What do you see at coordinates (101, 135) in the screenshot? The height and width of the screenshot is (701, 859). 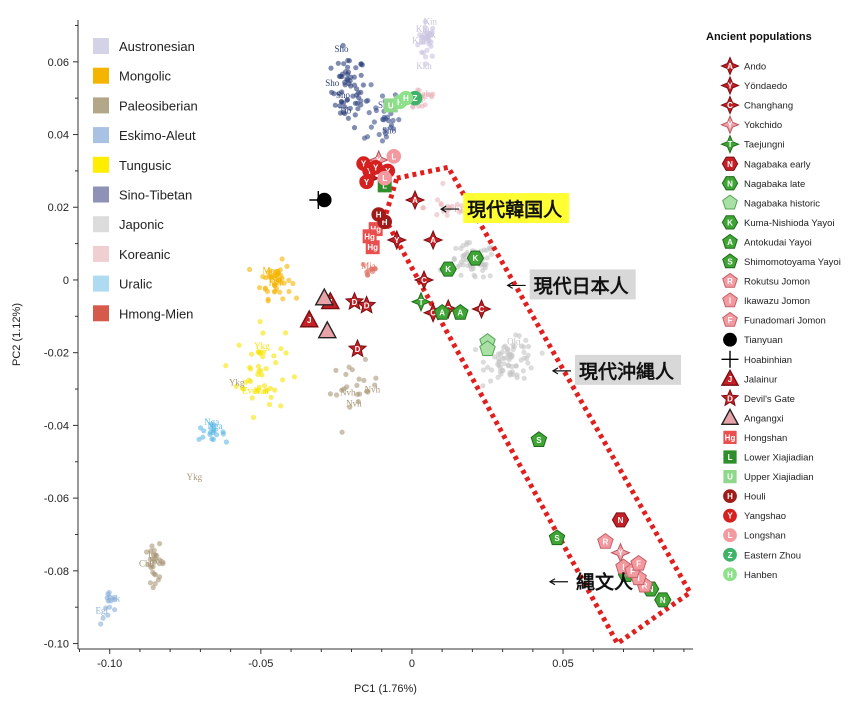 I see `legend-swatch` at bounding box center [101, 135].